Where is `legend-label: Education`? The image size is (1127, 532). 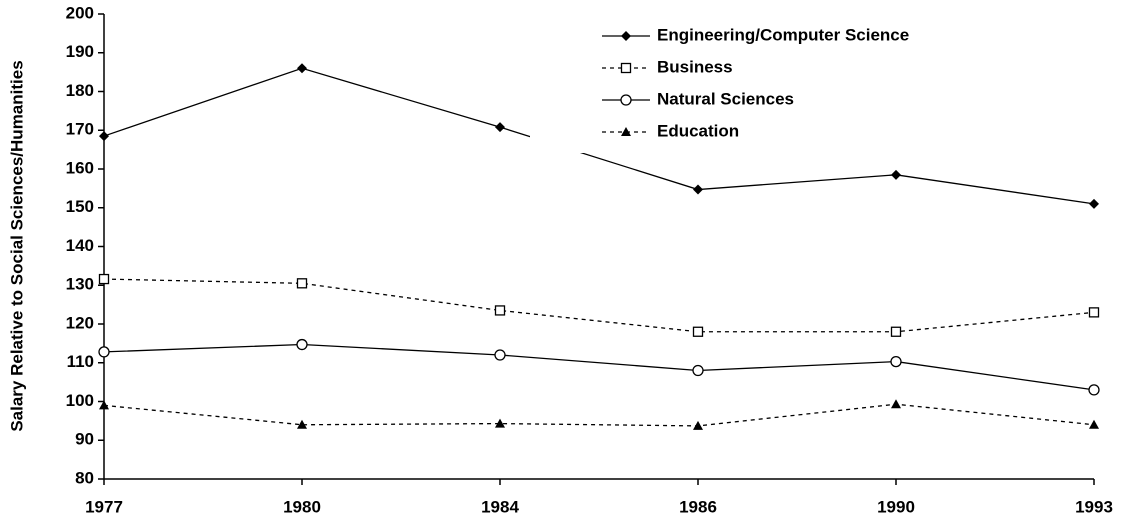
legend-label: Education is located at coordinates (698, 130).